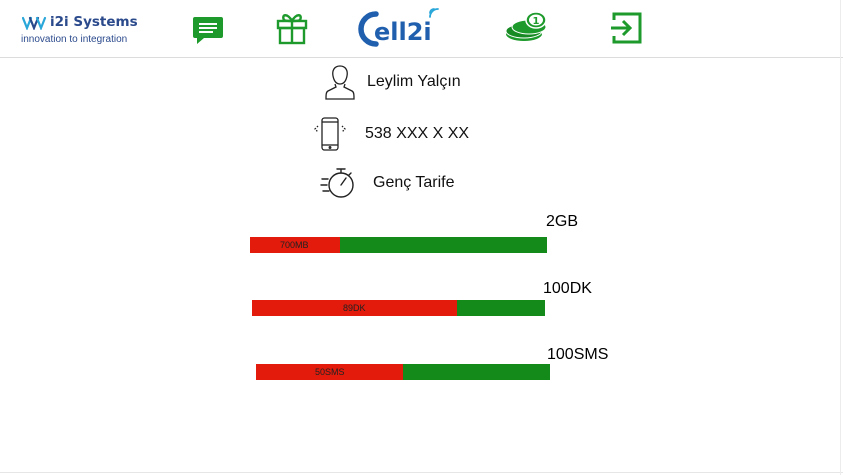  I want to click on minutes-used-label: 89DK, so click(354, 308).